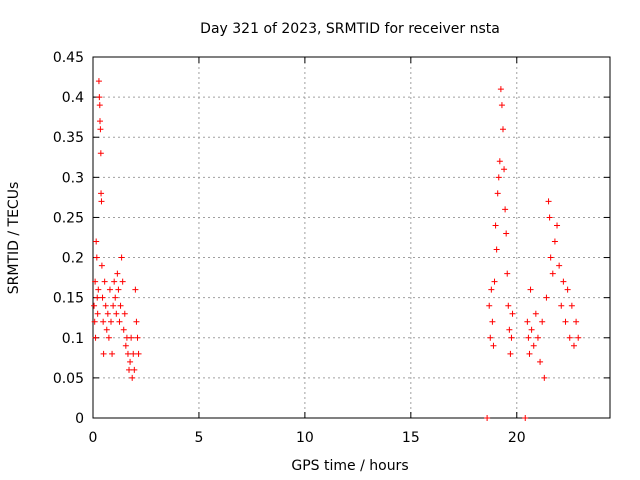 This screenshot has width=640, height=480. Describe the element at coordinates (305, 438) in the screenshot. I see `x-tick-label: 10` at that location.